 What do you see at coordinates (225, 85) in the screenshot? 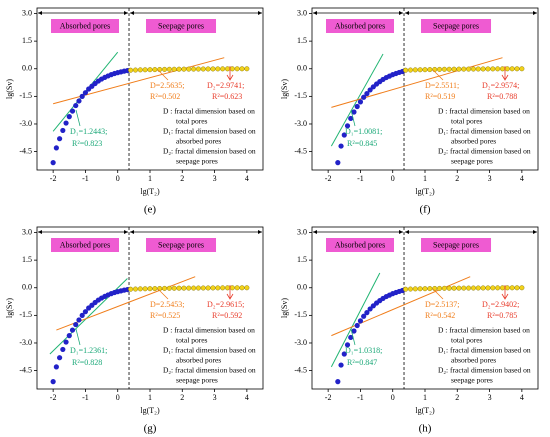
I see `annotation: D₂=2.9741;` at bounding box center [225, 85].